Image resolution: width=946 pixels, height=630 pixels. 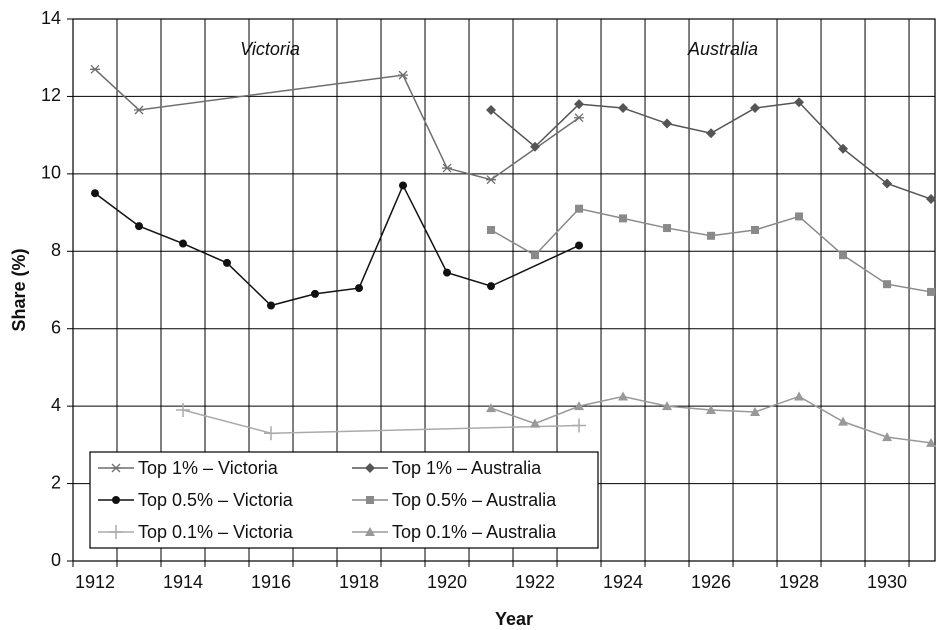 What do you see at coordinates (56, 327) in the screenshot?
I see `y-tick-label: 6` at bounding box center [56, 327].